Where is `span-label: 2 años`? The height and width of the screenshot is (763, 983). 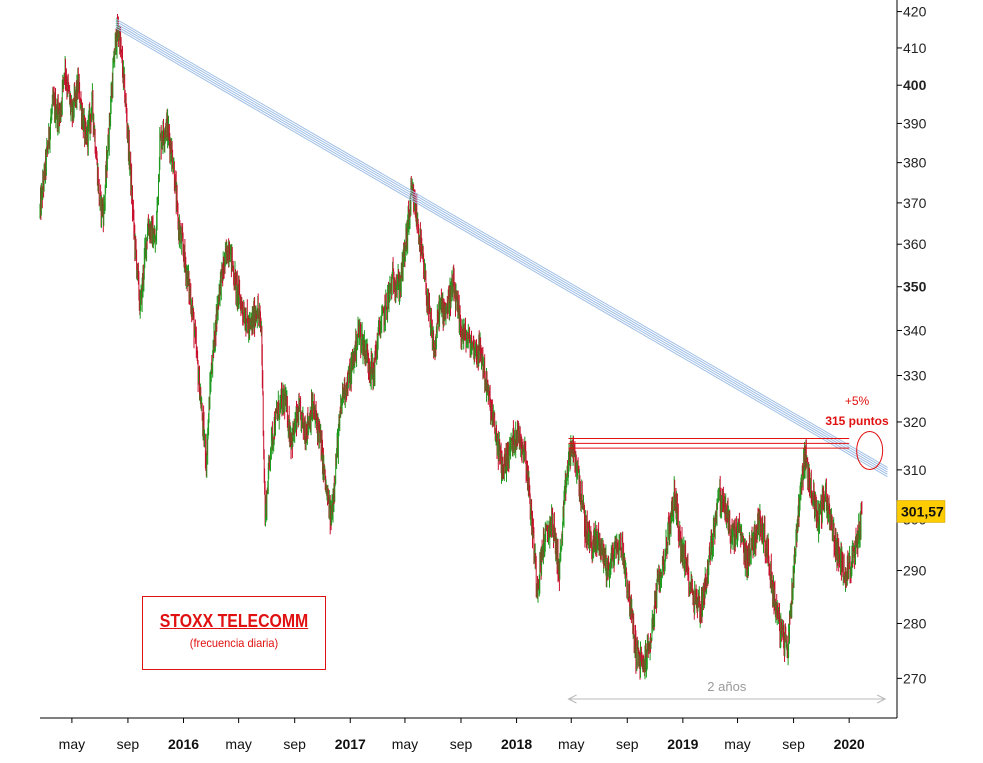
span-label: 2 años is located at coordinates (727, 686).